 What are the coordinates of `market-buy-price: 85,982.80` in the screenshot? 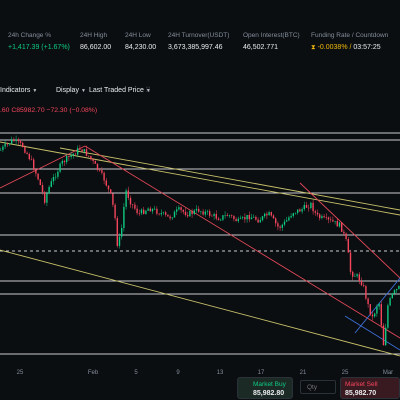 It's located at (269, 393).